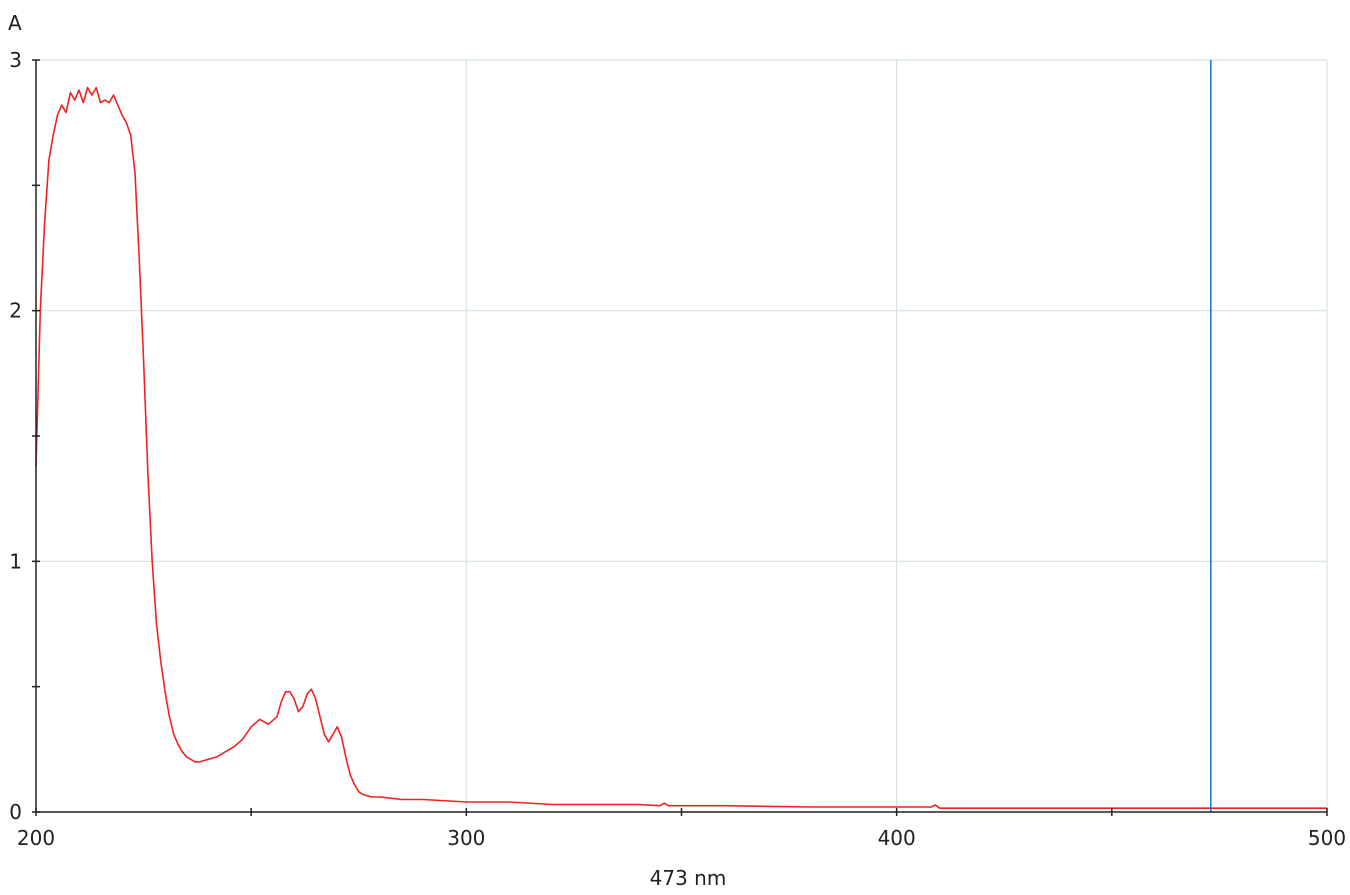 The image size is (1350, 895). I want to click on y-tick-label-0: 0, so click(15, 812).